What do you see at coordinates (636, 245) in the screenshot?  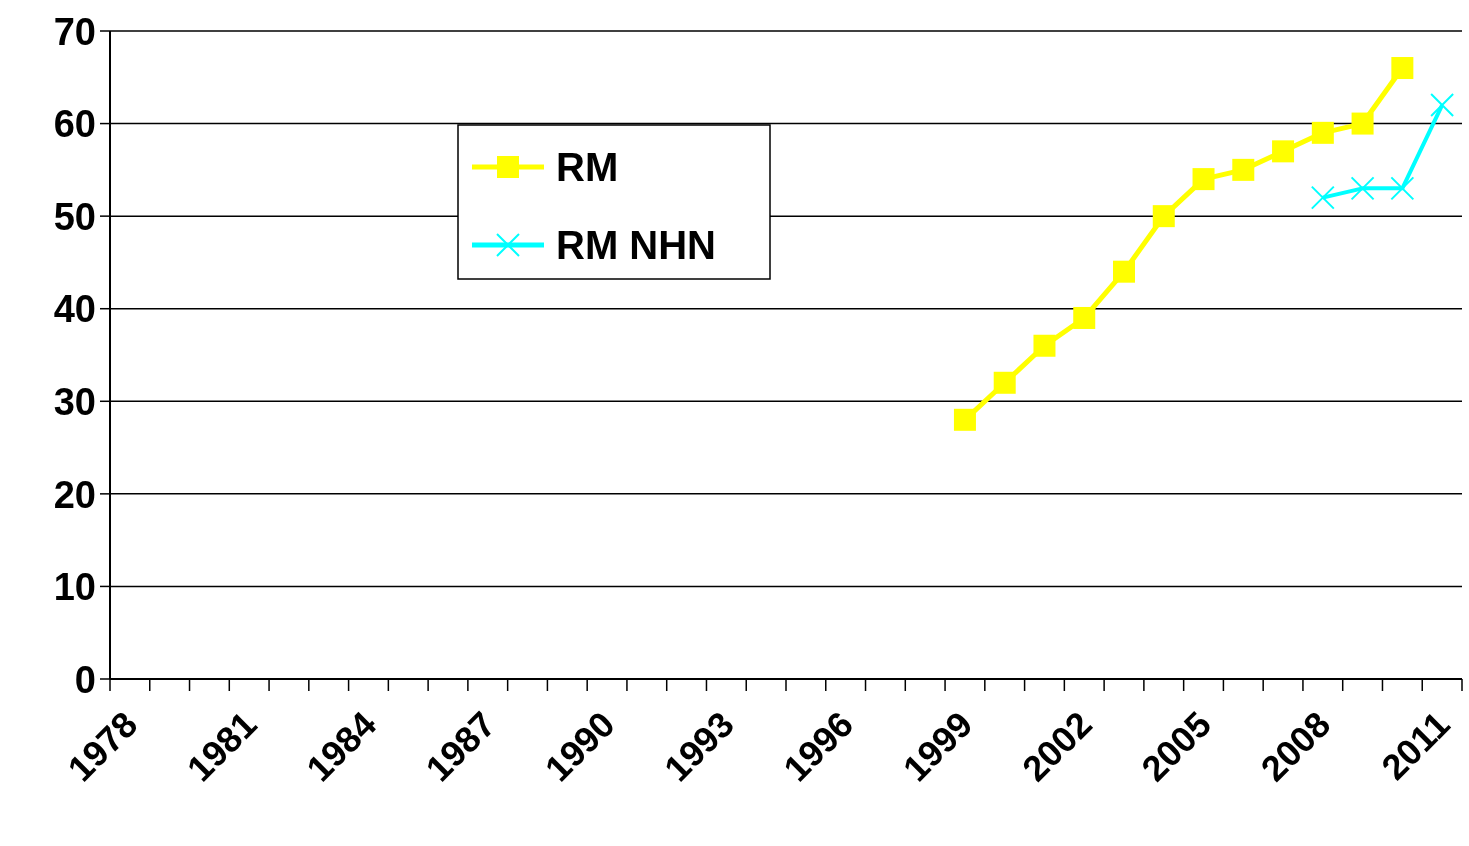 I see `legend-label: RM NHN` at bounding box center [636, 245].